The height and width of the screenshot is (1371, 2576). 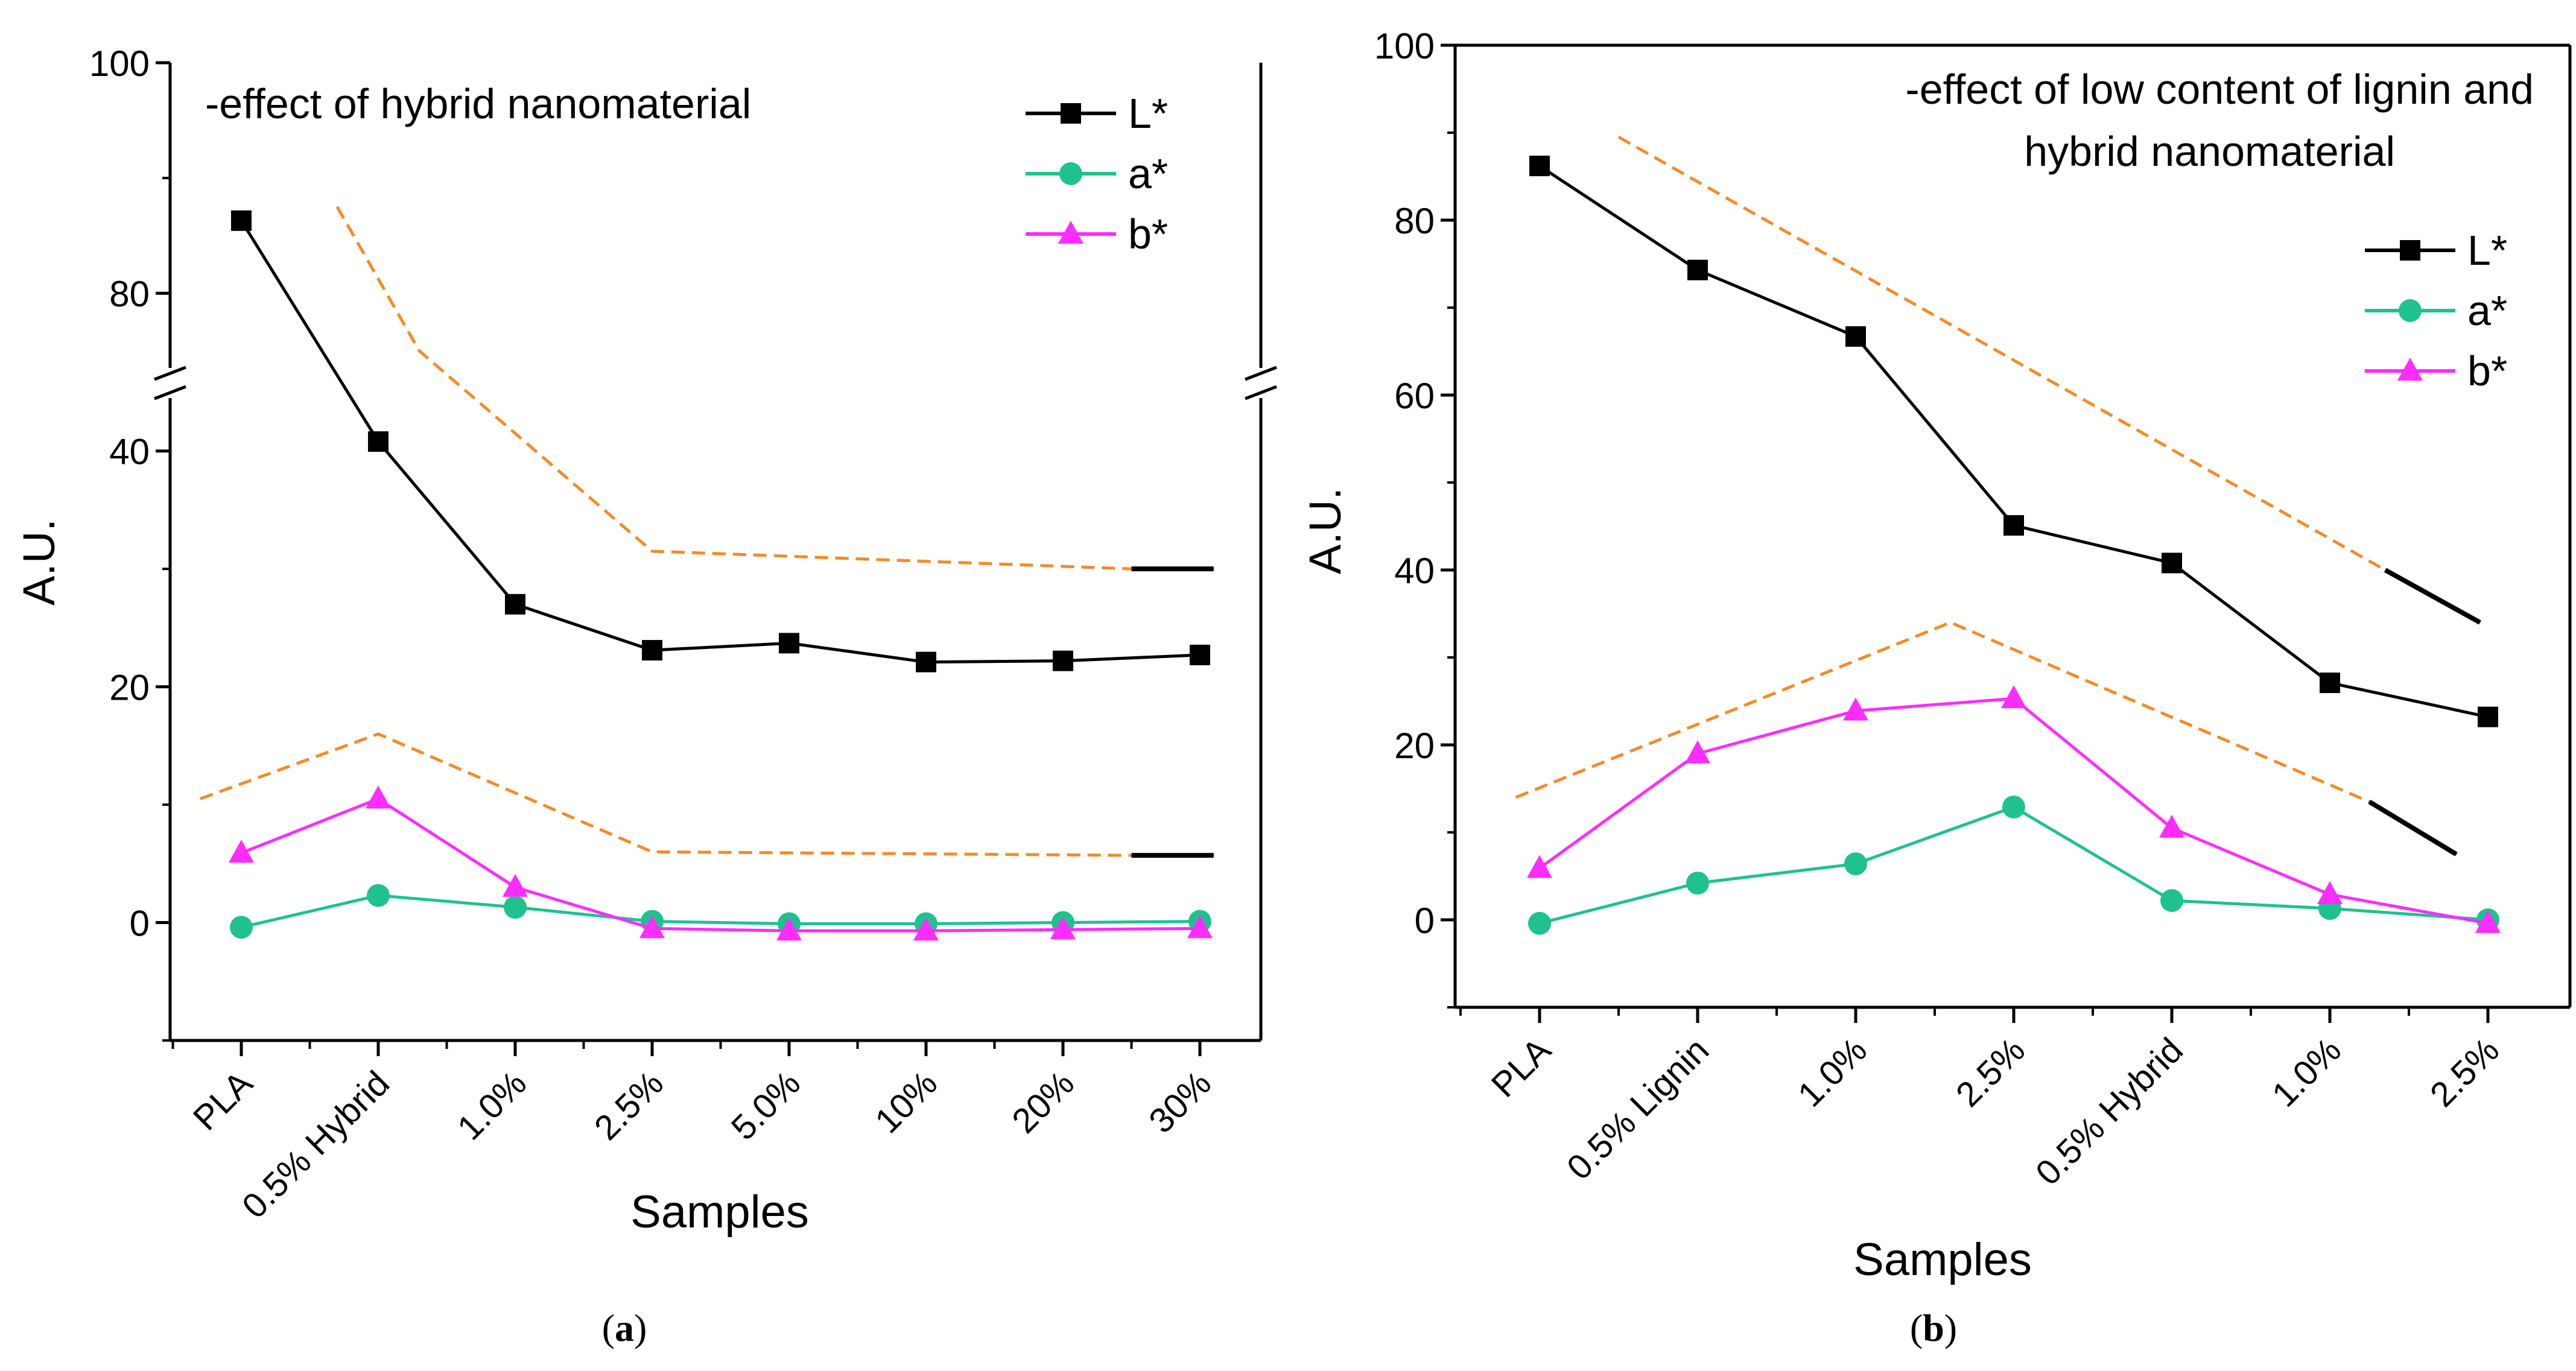 I want to click on panel-a-x-tick-label: 5.0%, so click(x=766, y=1105).